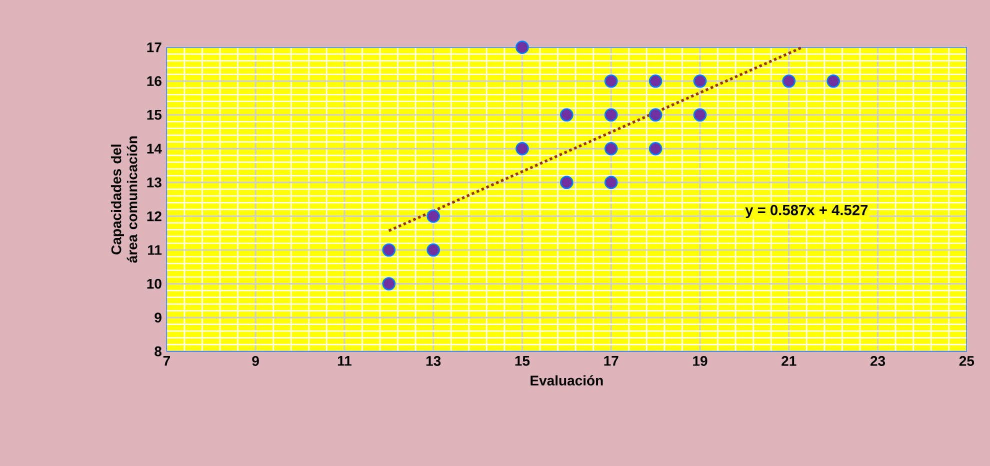  I want to click on y-tick-label: 14, so click(154, 149).